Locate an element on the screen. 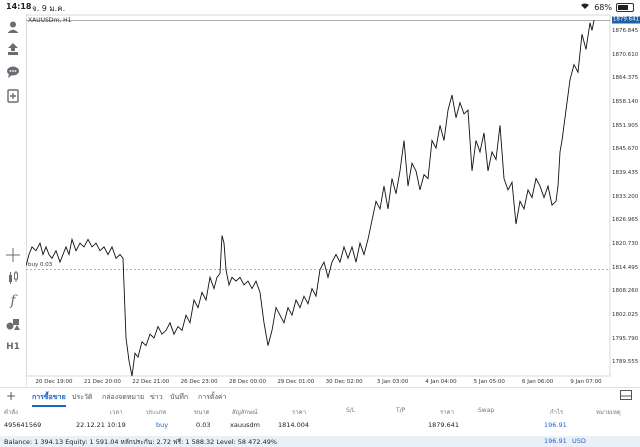  y-tick-label: 1858.140 is located at coordinates (625, 102).